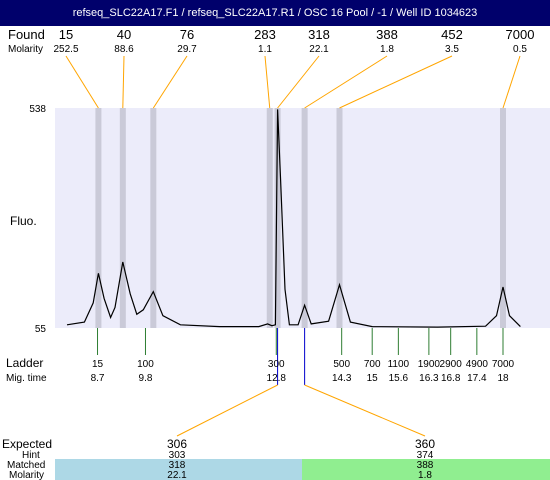  Describe the element at coordinates (124, 34) in the screenshot. I see `found-size-label: 40` at that location.